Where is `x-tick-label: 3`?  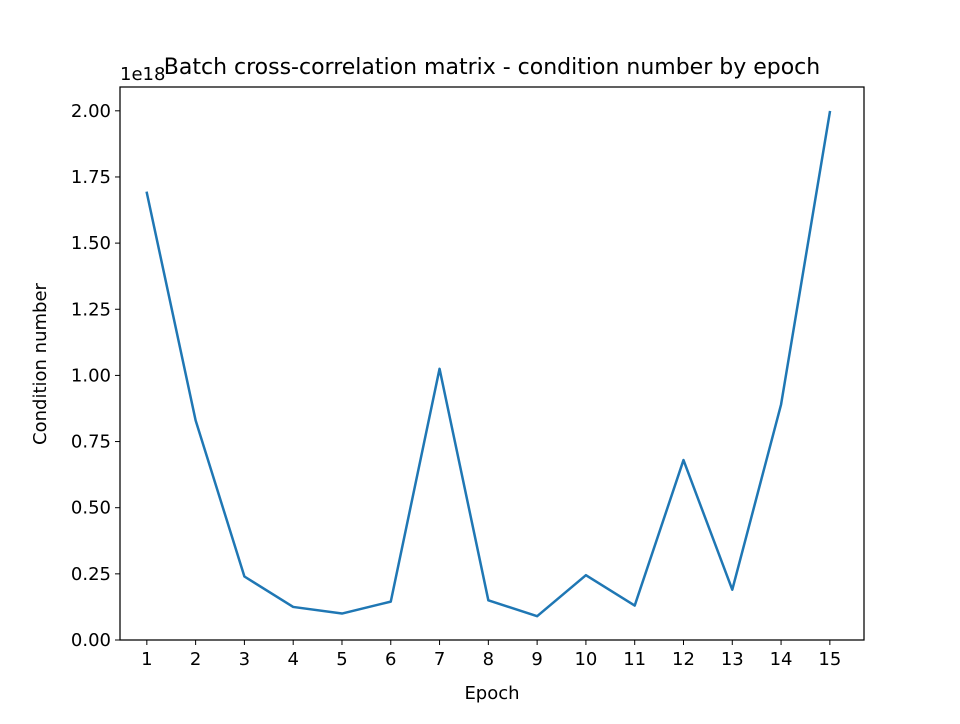 x-tick-label: 3 is located at coordinates (244, 659).